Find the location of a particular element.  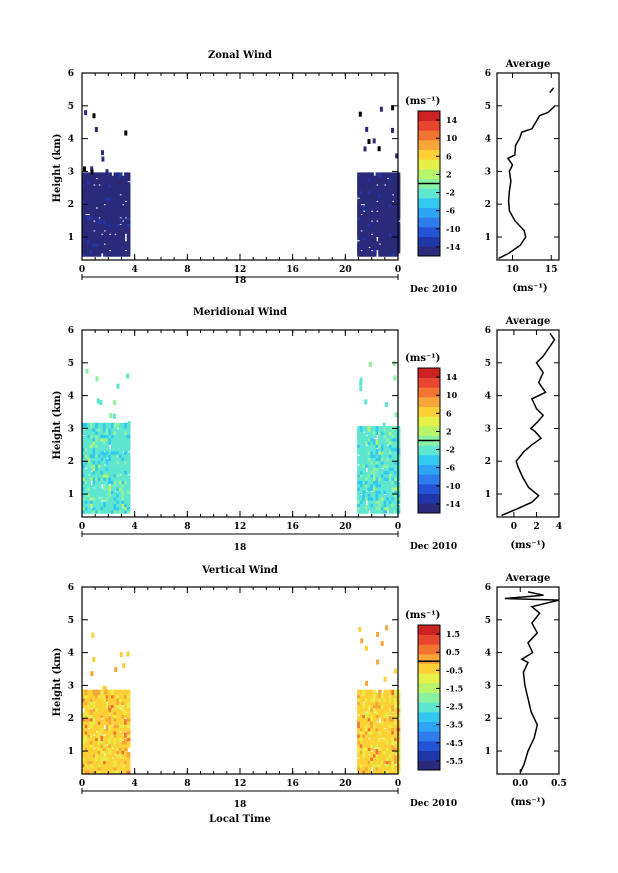

colorbar-tick-label: 0.5 is located at coordinates (453, 652).